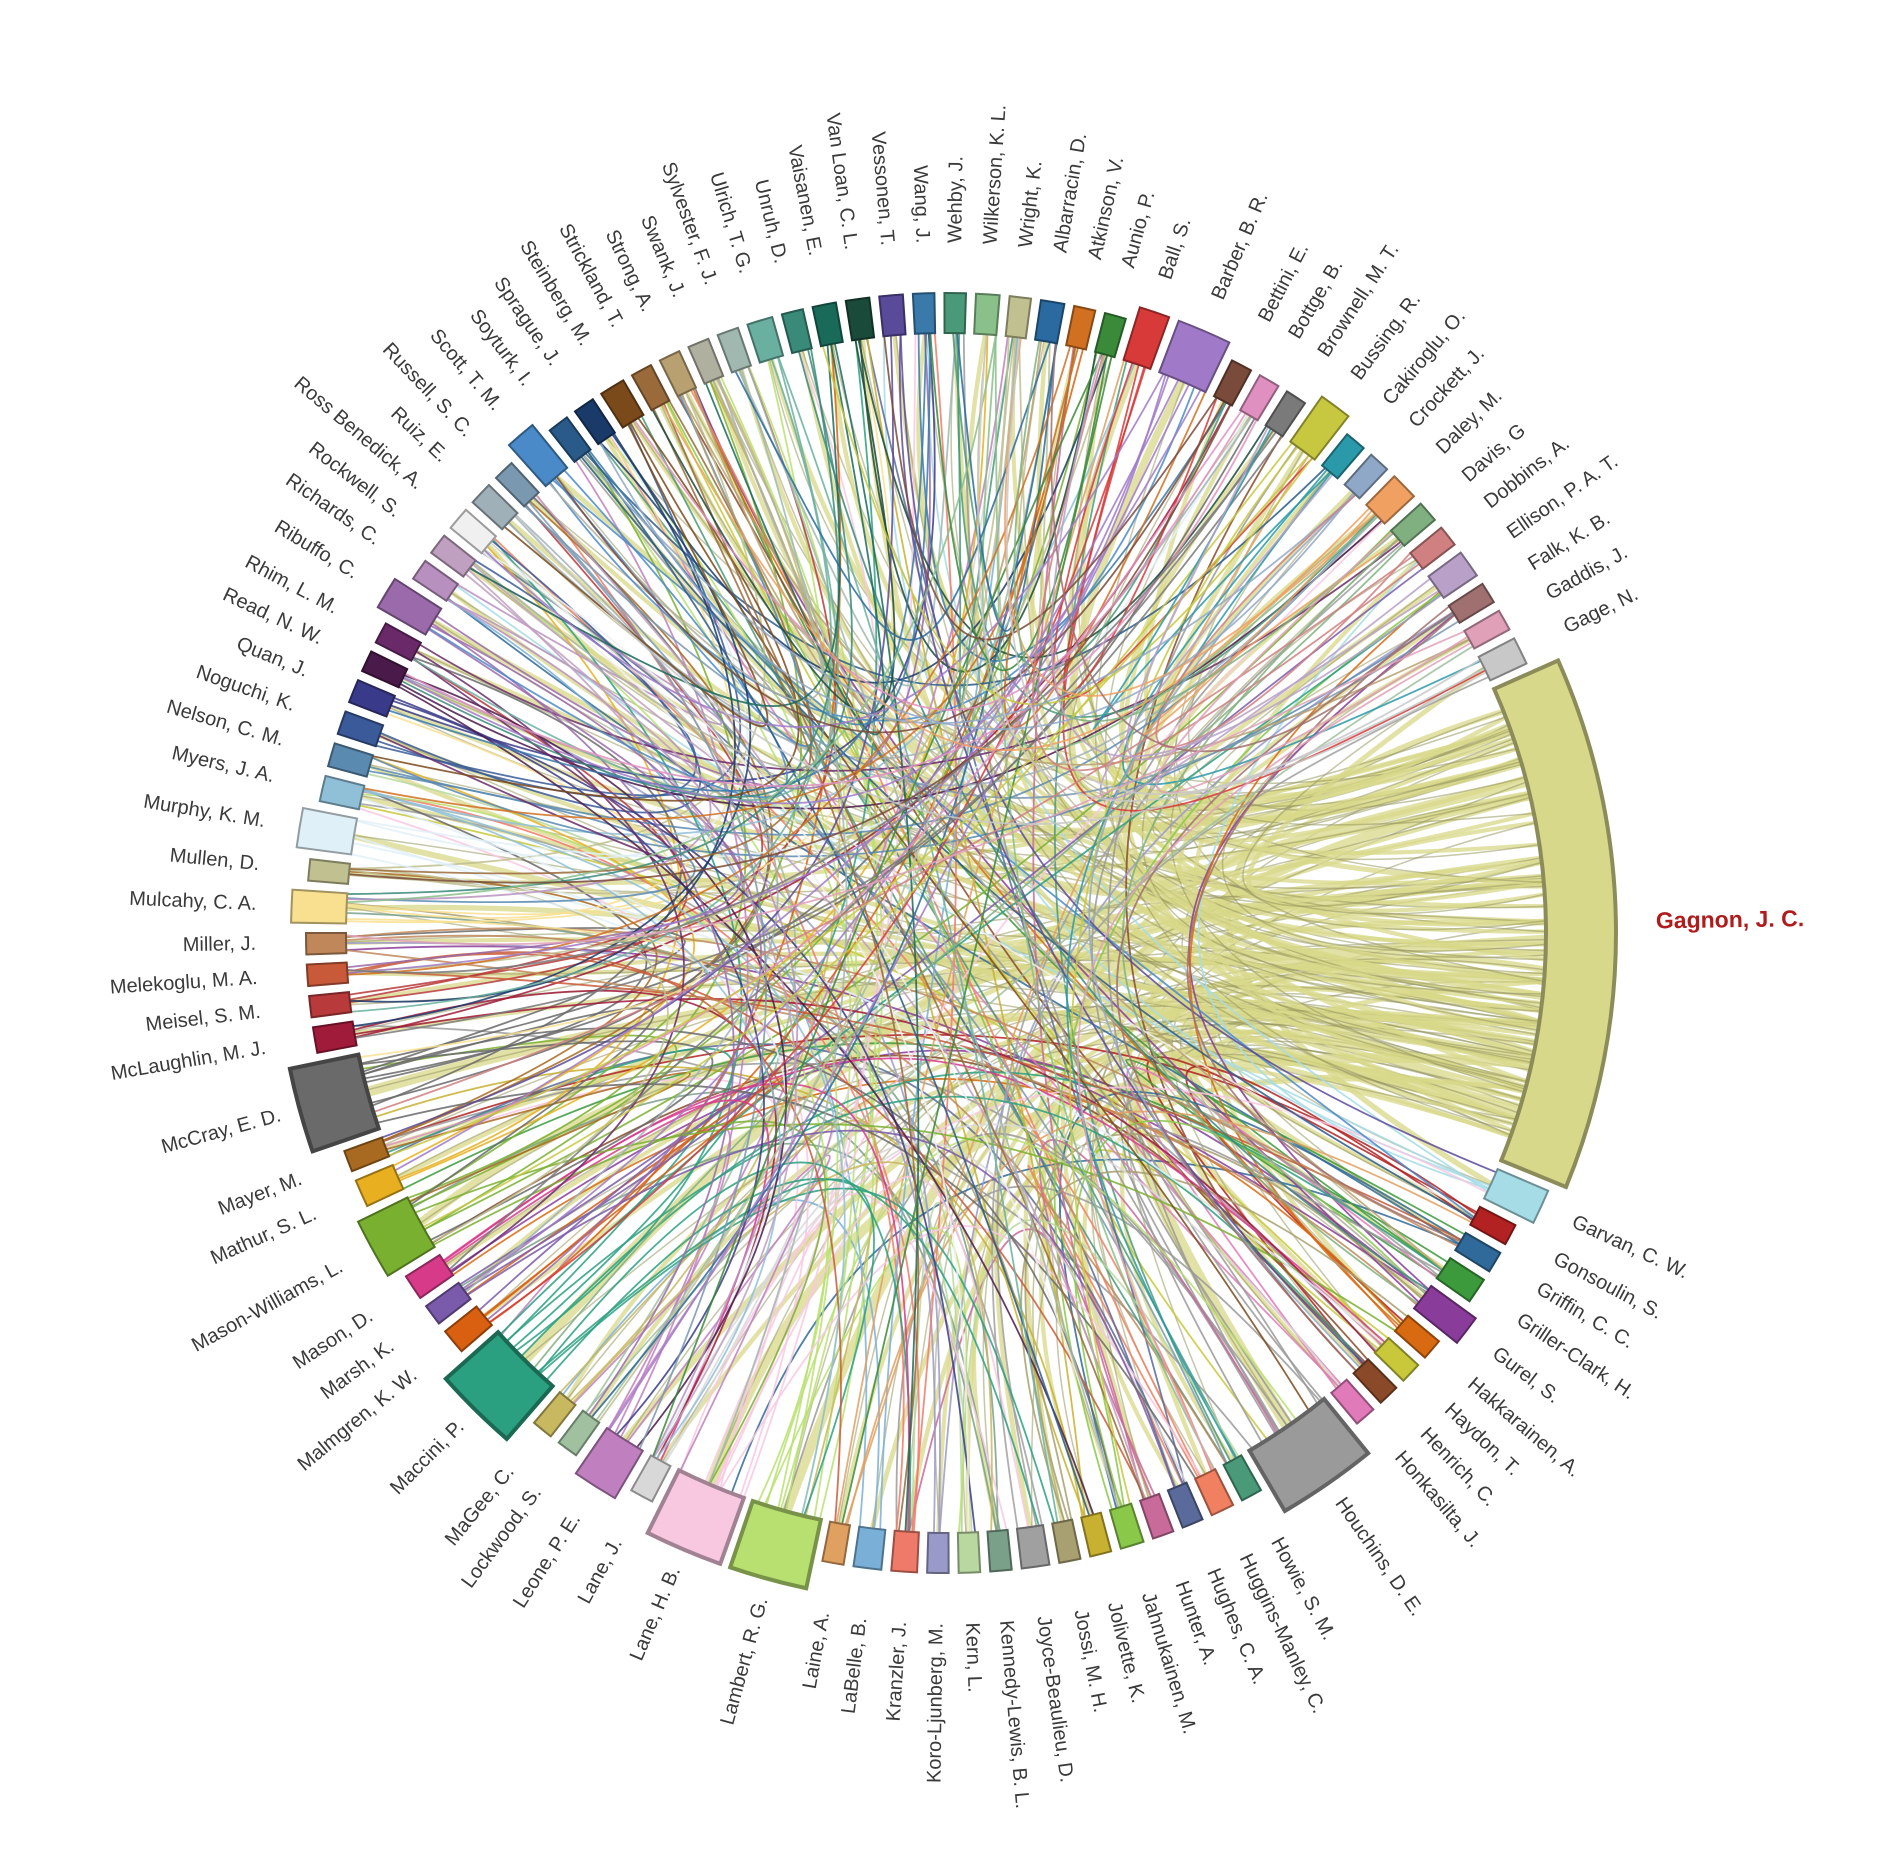  I want to click on arc-ellison-p-a-t, so click(1453, 575).